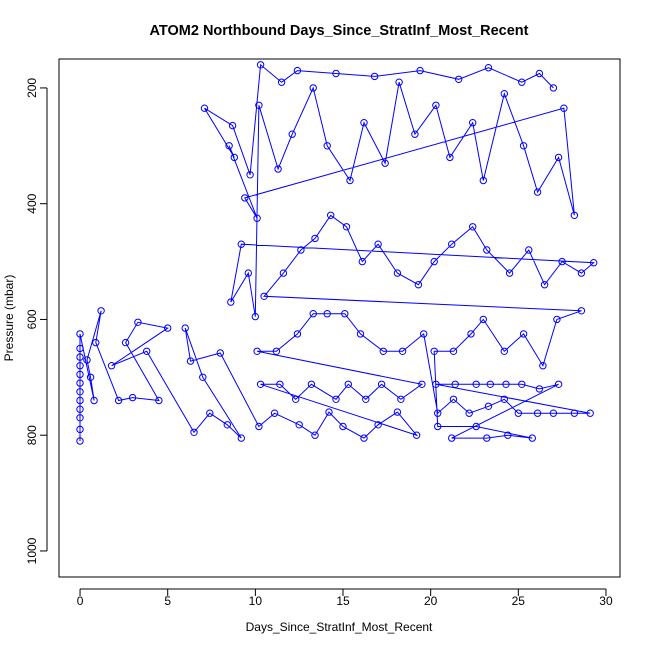  What do you see at coordinates (431, 601) in the screenshot?
I see `x-tick-label: 20` at bounding box center [431, 601].